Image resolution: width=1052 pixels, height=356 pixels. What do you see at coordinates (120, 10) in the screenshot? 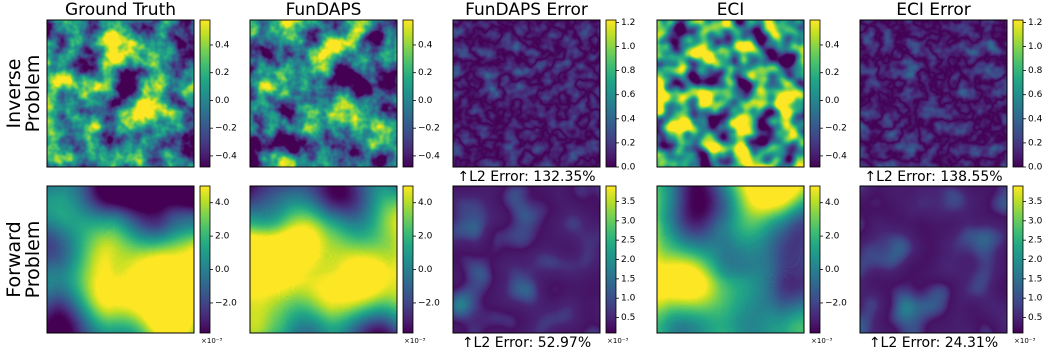
I see `column-title: Ground Truth` at bounding box center [120, 10].